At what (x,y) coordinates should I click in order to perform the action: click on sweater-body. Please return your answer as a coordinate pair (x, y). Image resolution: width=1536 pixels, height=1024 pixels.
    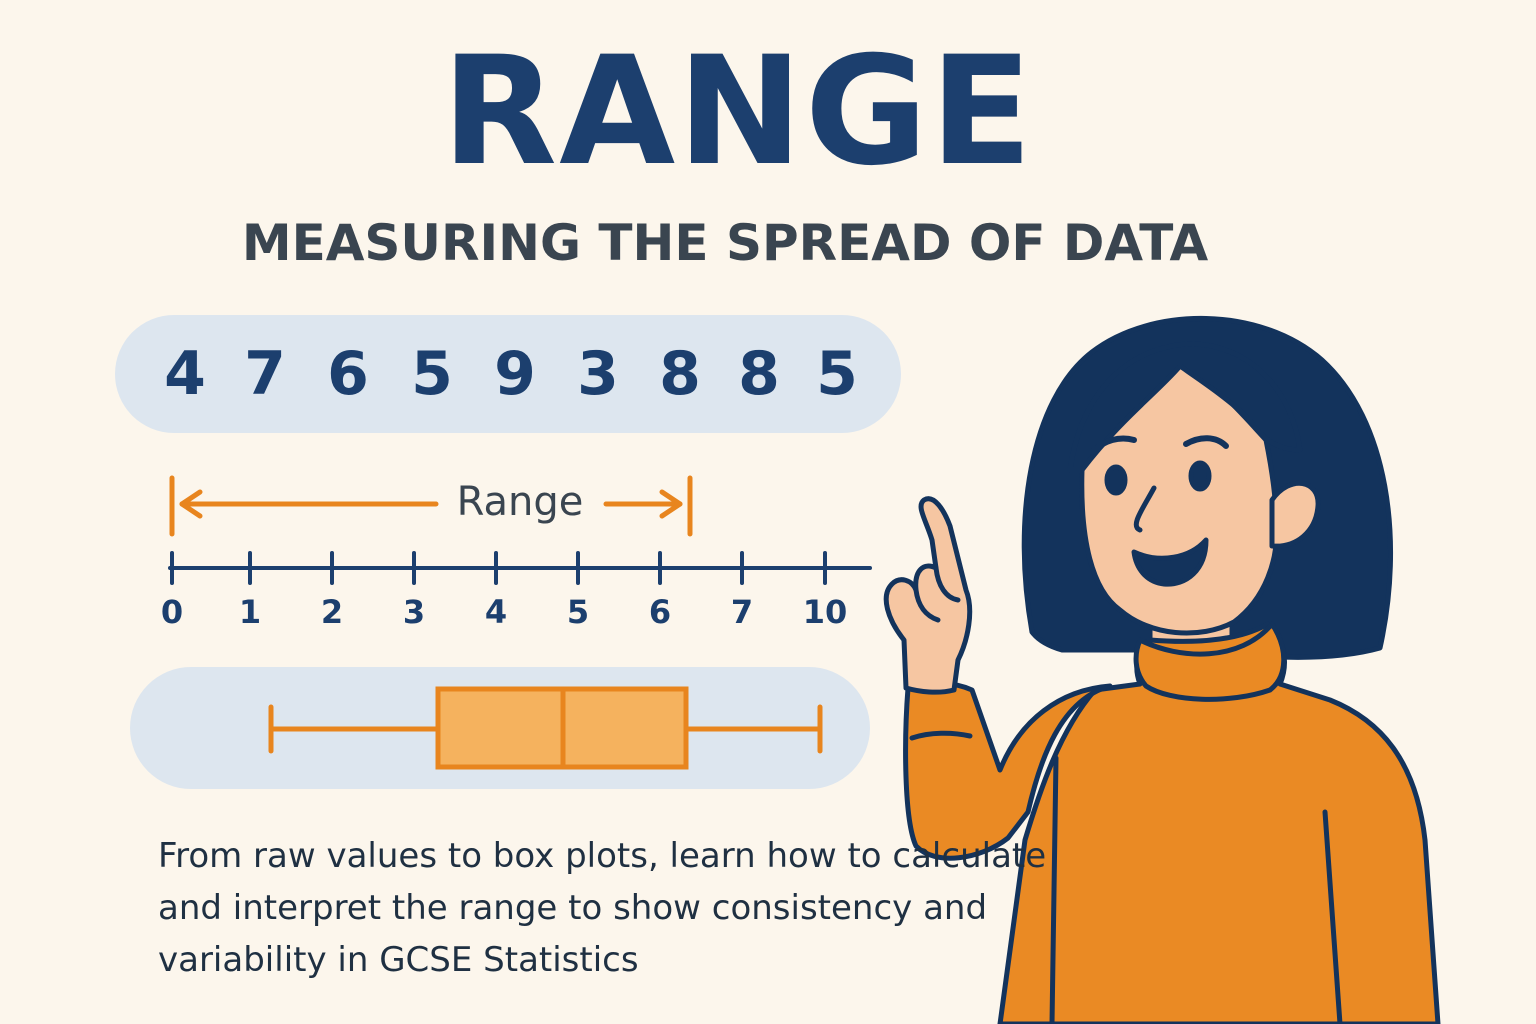
    Looking at the image, I should click on (1219, 822).